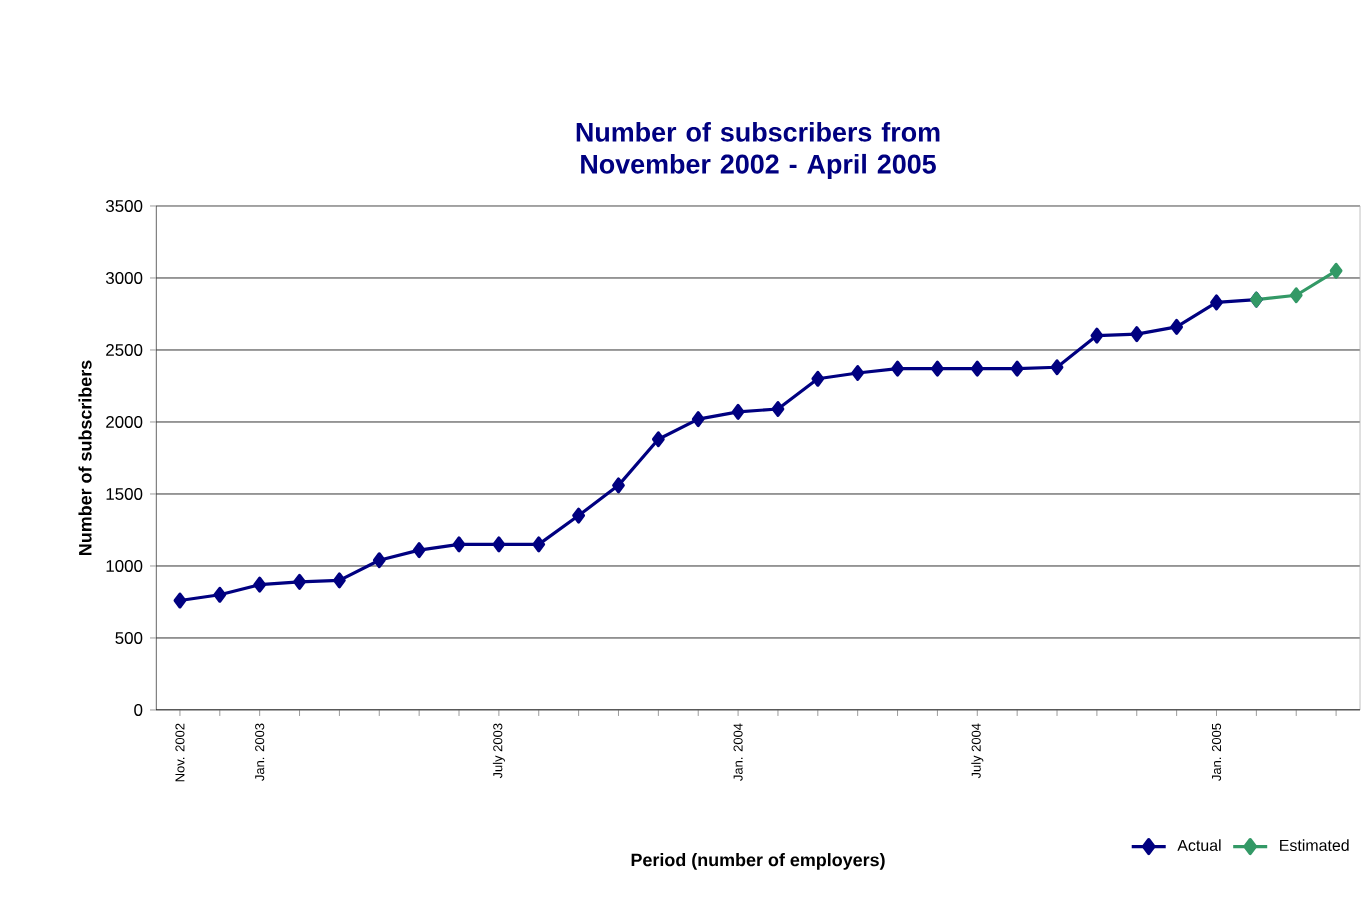 This screenshot has width=1362, height=898. What do you see at coordinates (758, 861) in the screenshot?
I see `x-axis-title: Period (number of employers)` at bounding box center [758, 861].